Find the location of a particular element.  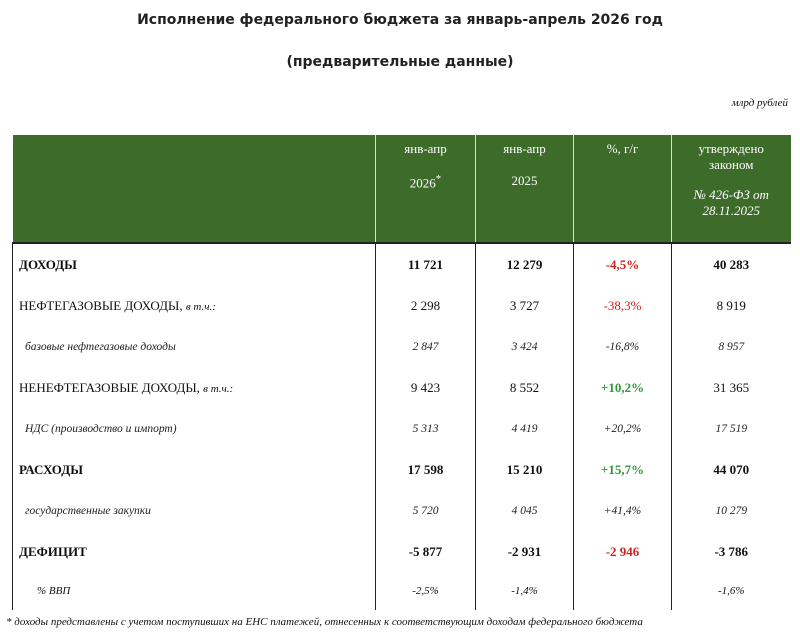

header-cell: янв-апр 2026* is located at coordinates (425, 189).